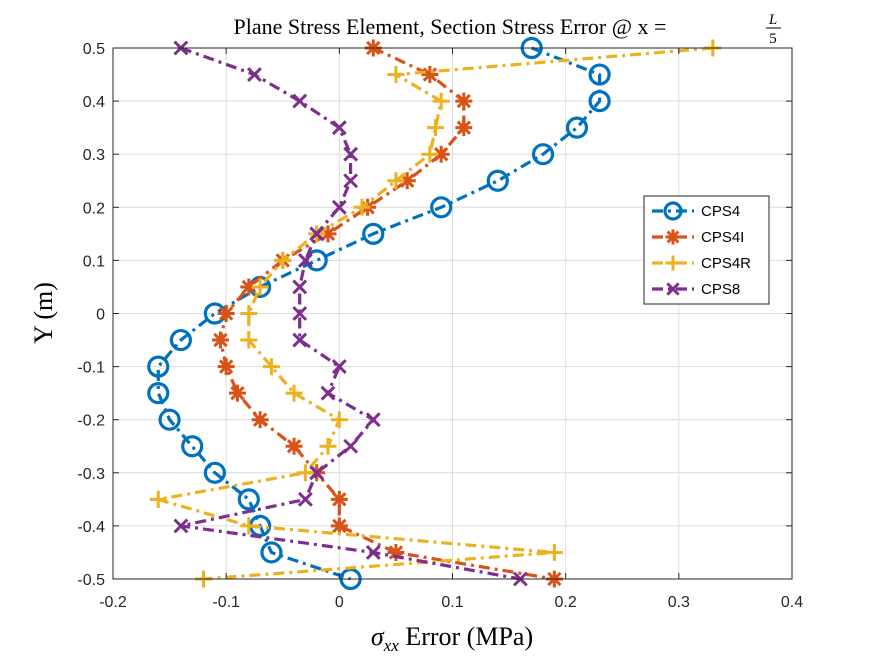 The width and height of the screenshot is (875, 661). What do you see at coordinates (679, 602) in the screenshot?
I see `x-tick-label: 0.3` at bounding box center [679, 602].